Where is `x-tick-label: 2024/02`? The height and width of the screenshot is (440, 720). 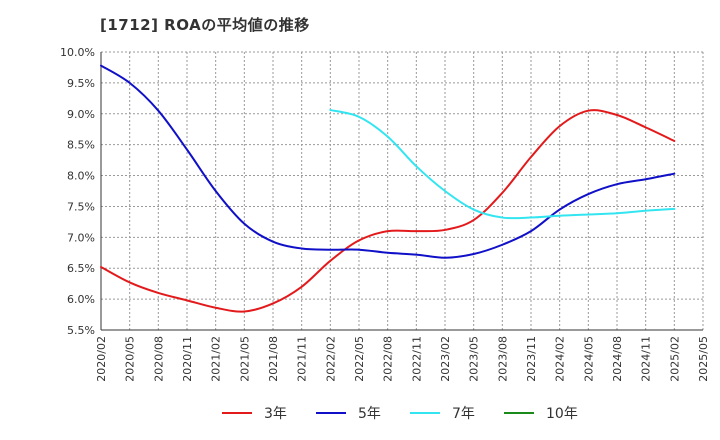
x-tick-label: 2024/02 is located at coordinates (560, 359).